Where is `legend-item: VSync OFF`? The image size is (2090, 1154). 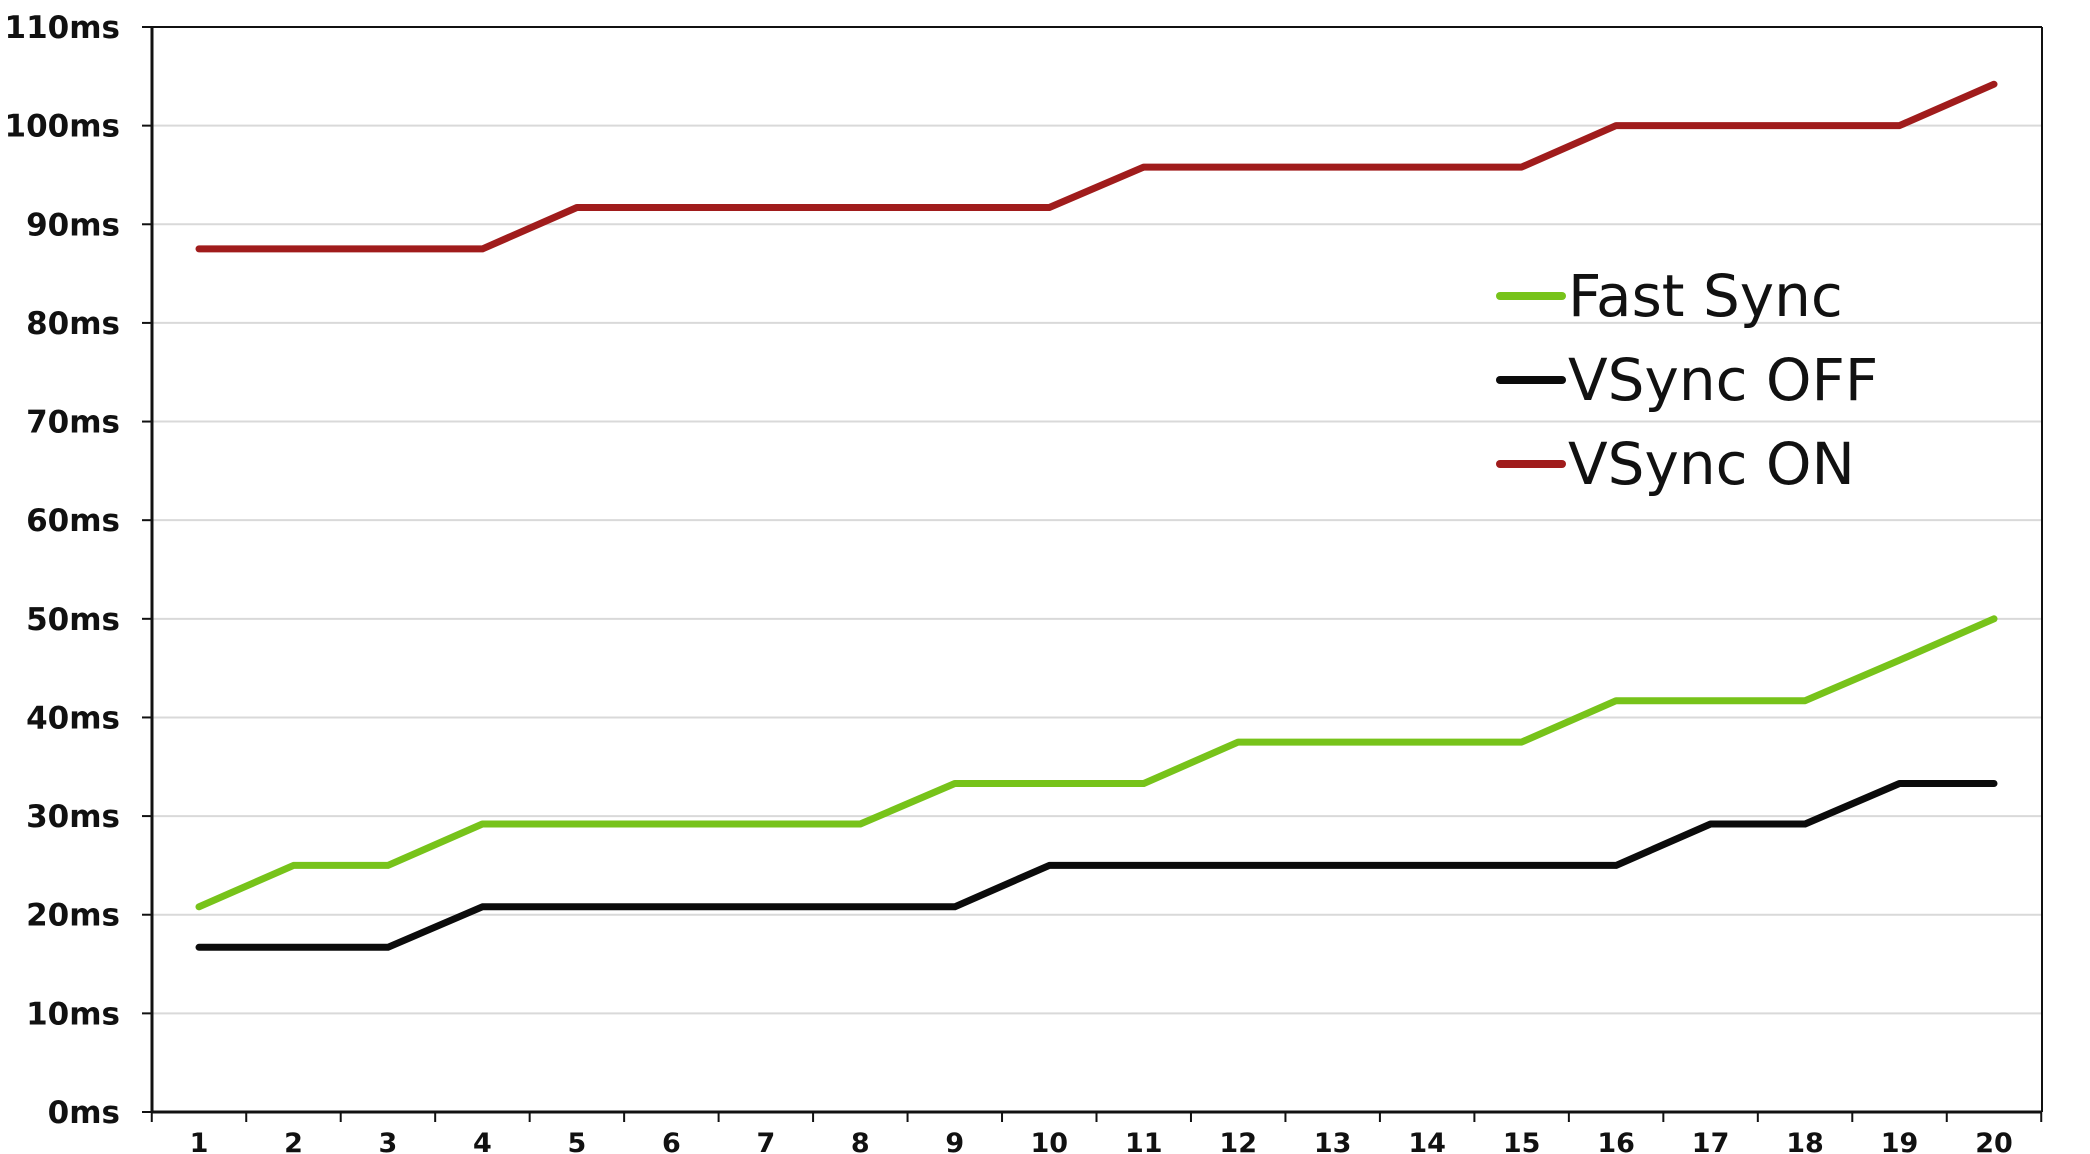
legend-item: VSync OFF is located at coordinates (1687, 380).